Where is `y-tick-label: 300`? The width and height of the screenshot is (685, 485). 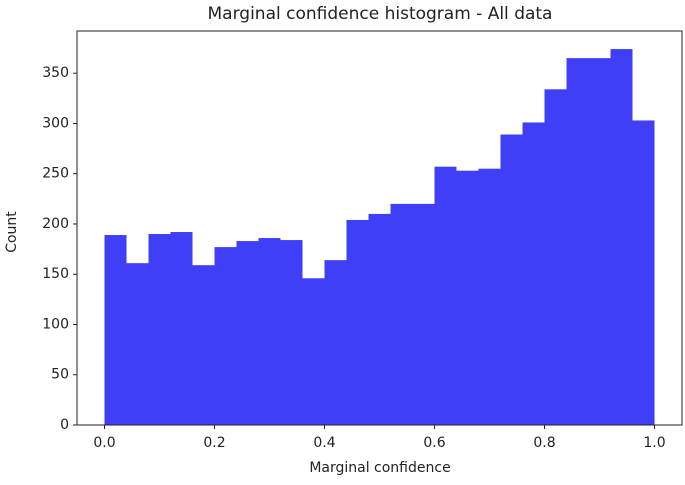 y-tick-label: 300 is located at coordinates (55, 123).